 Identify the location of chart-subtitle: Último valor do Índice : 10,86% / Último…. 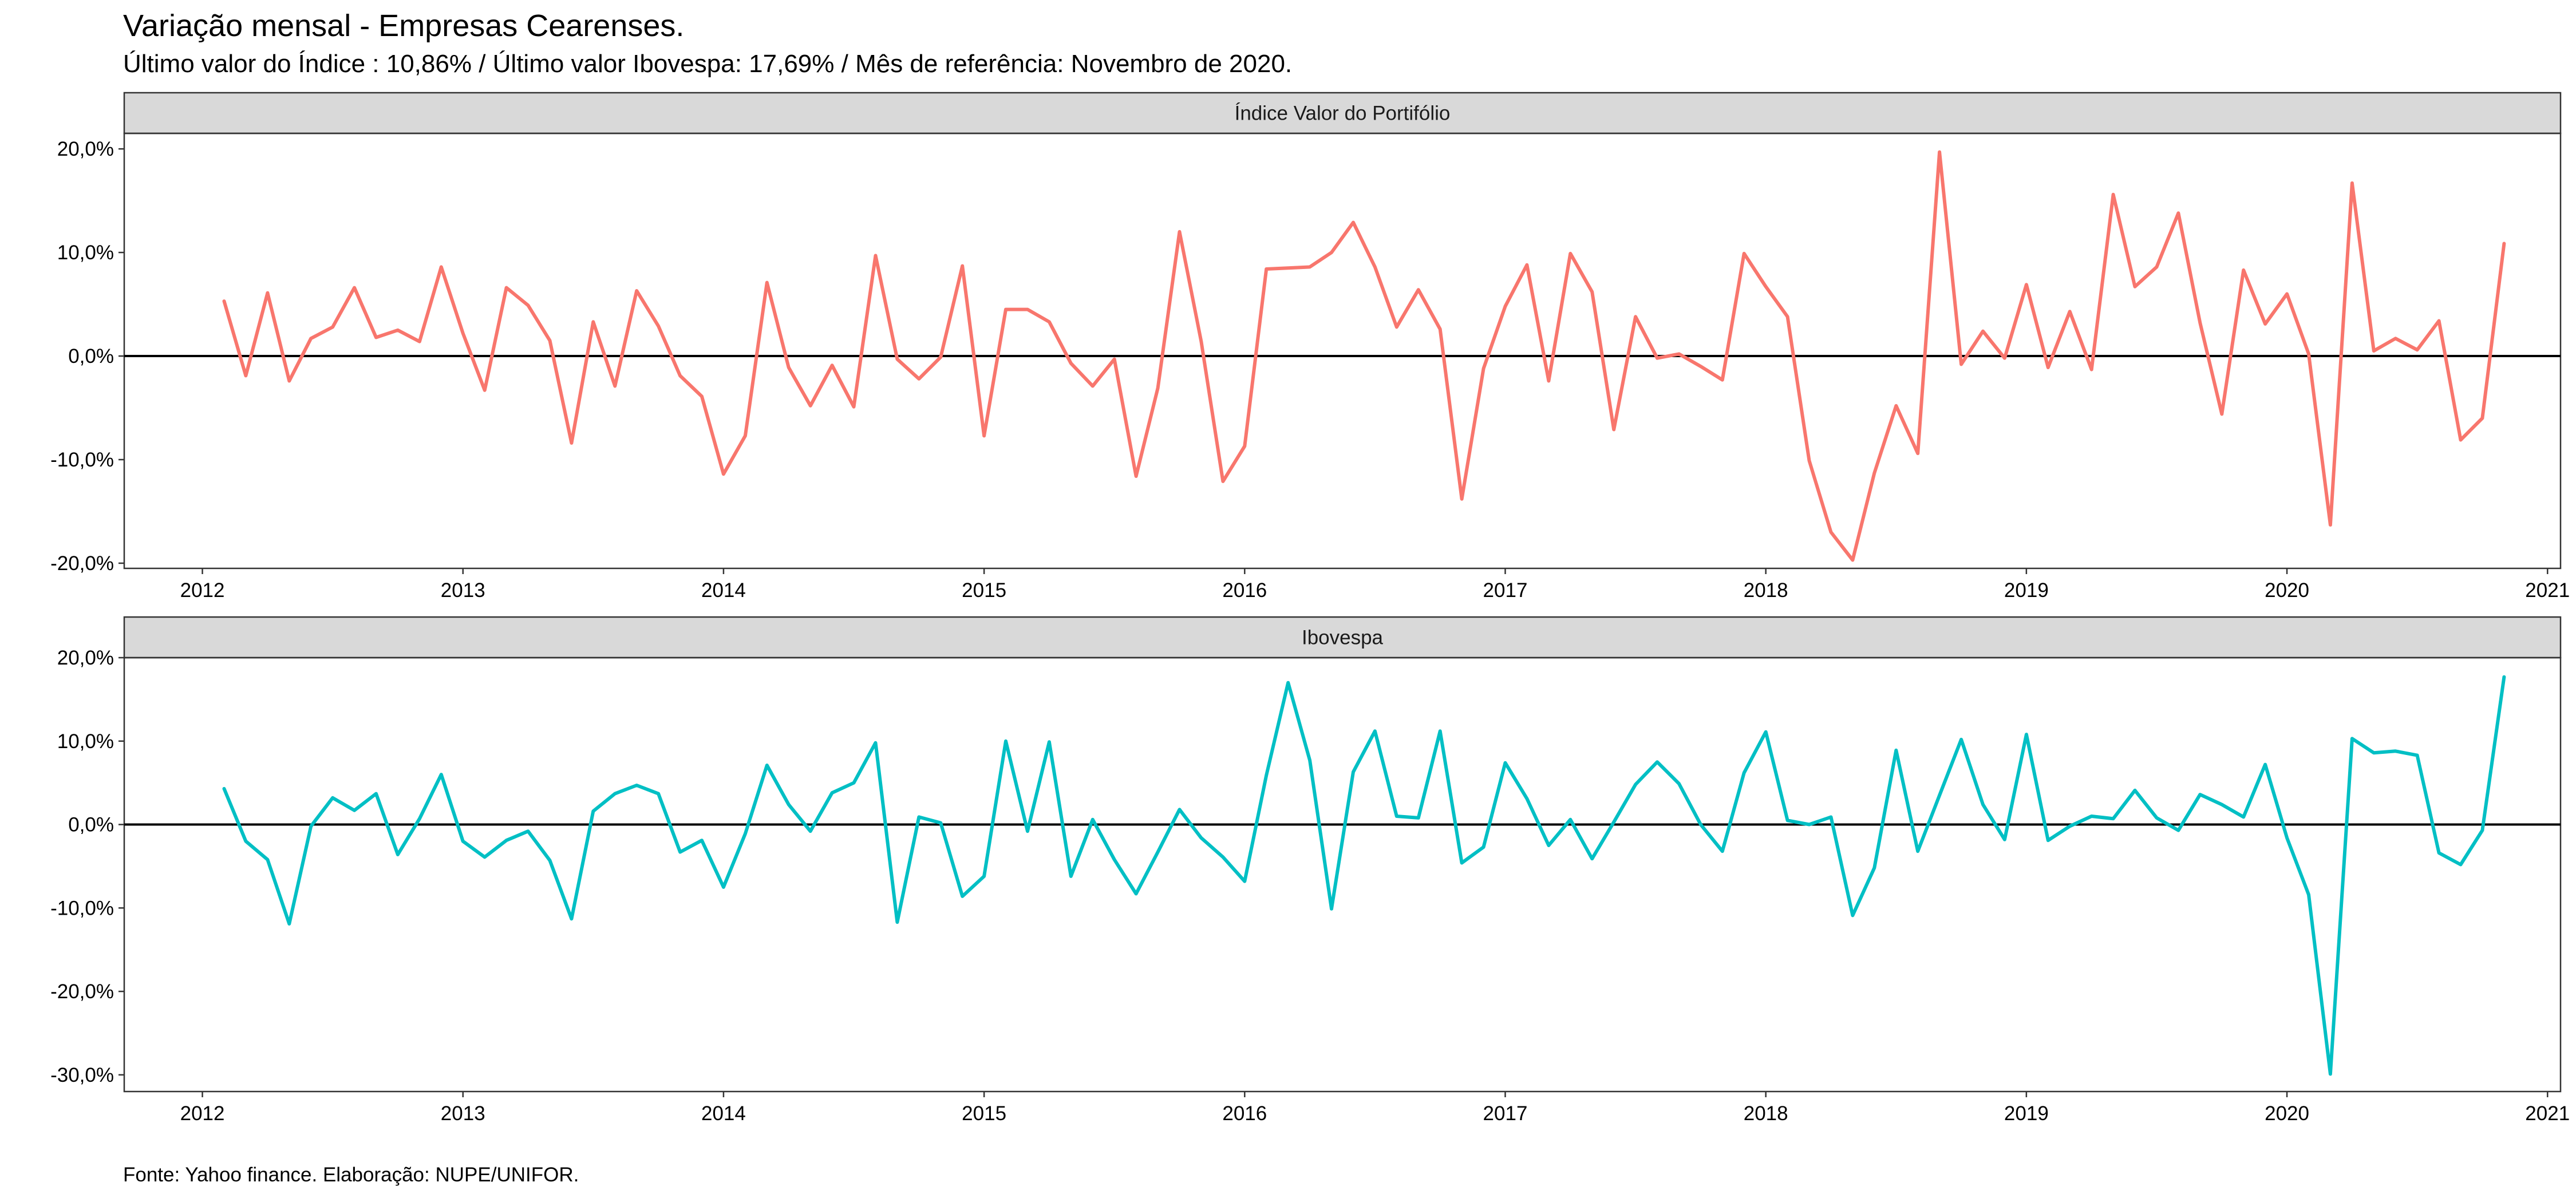
(708, 64).